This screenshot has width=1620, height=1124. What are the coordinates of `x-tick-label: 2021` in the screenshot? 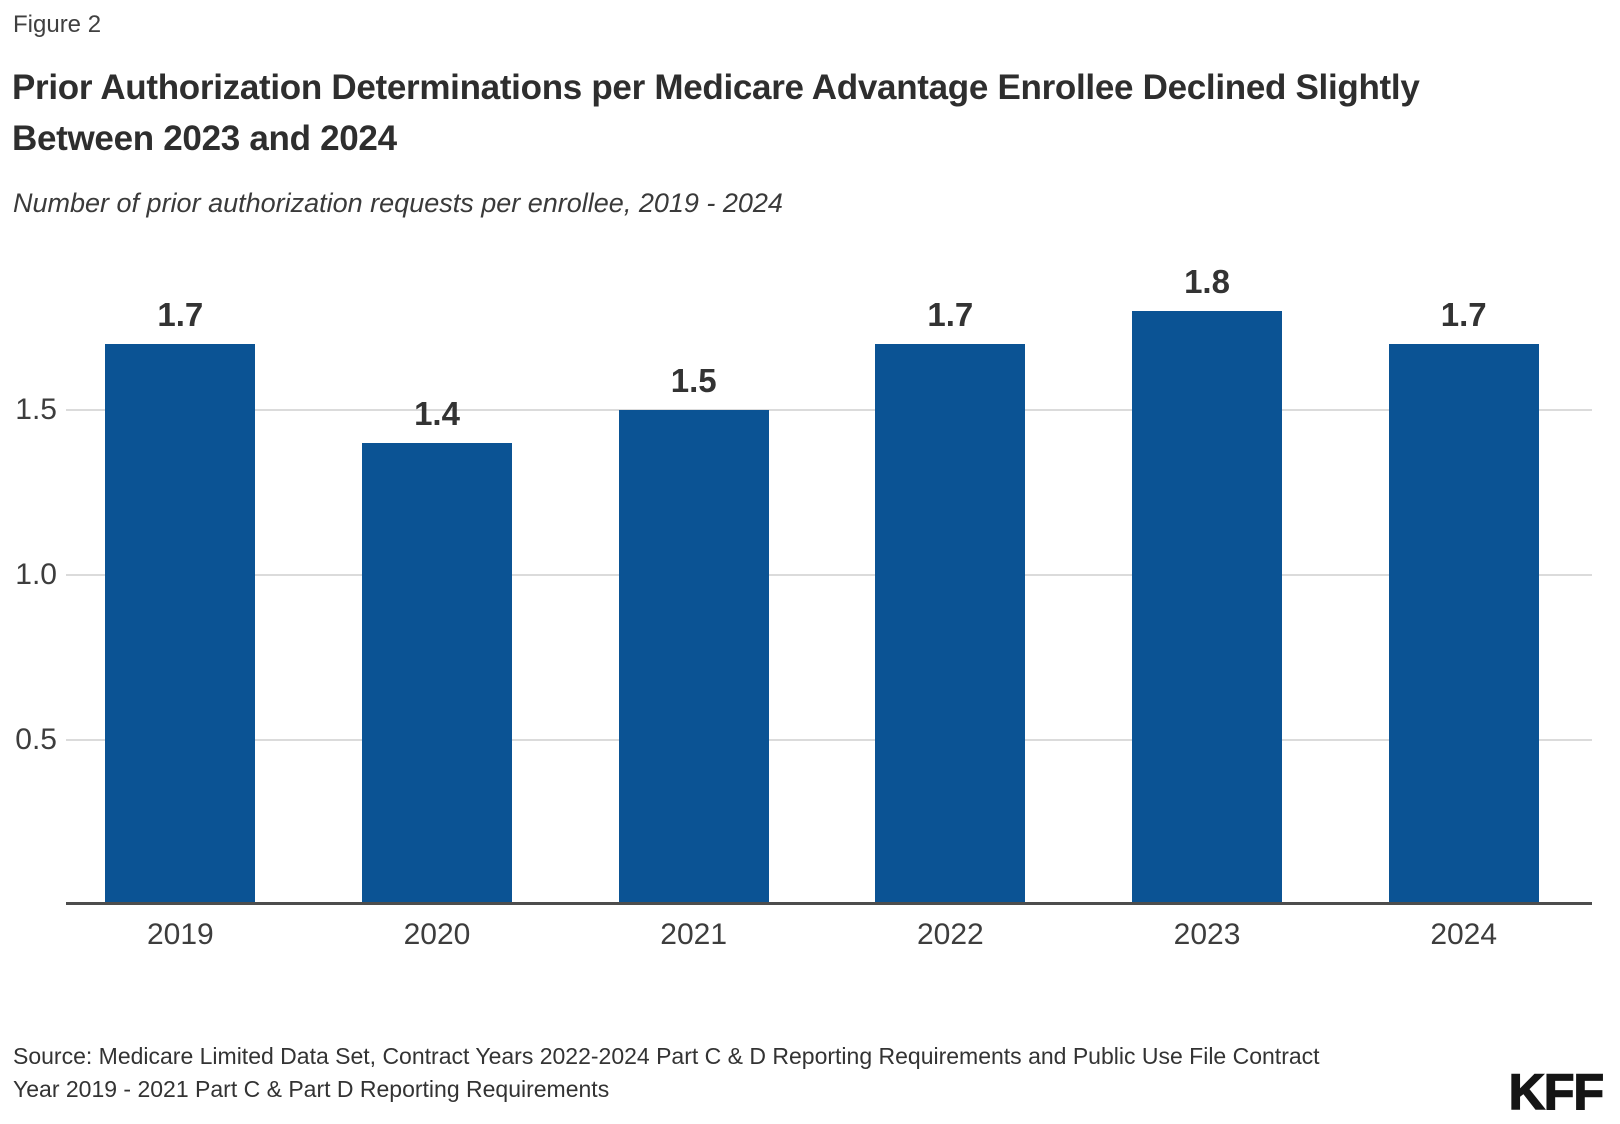 It's located at (694, 934).